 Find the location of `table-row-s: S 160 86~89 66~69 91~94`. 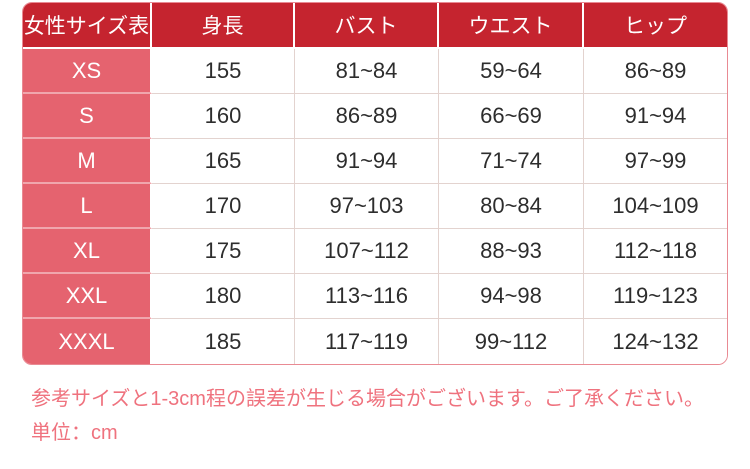

table-row-s: S 160 86~89 66~69 91~94 is located at coordinates (375, 116).